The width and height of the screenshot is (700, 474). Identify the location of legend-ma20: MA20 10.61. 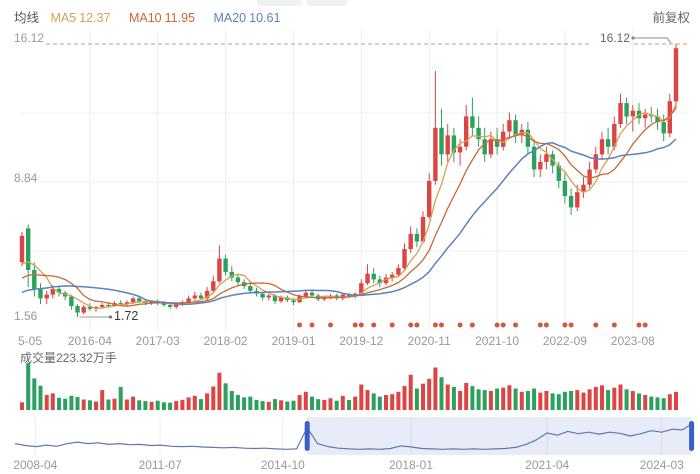
(248, 18).